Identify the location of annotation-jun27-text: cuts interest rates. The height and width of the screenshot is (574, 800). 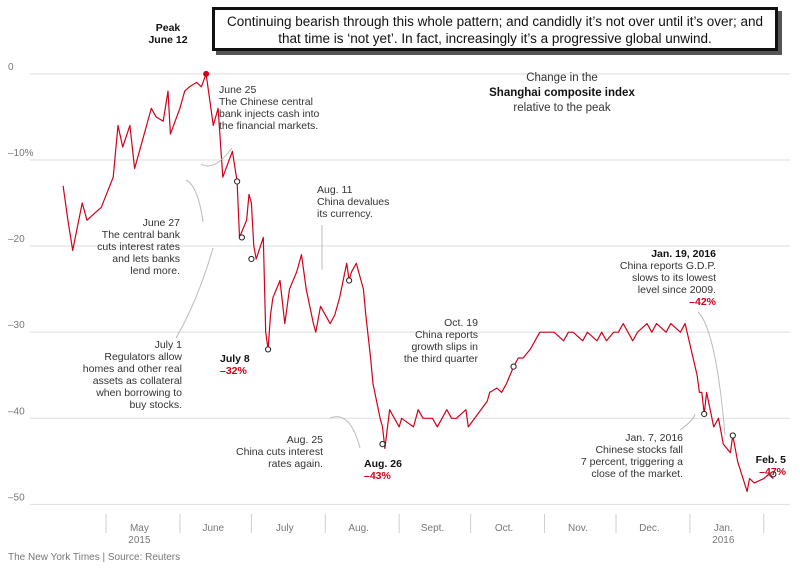
(138, 247).